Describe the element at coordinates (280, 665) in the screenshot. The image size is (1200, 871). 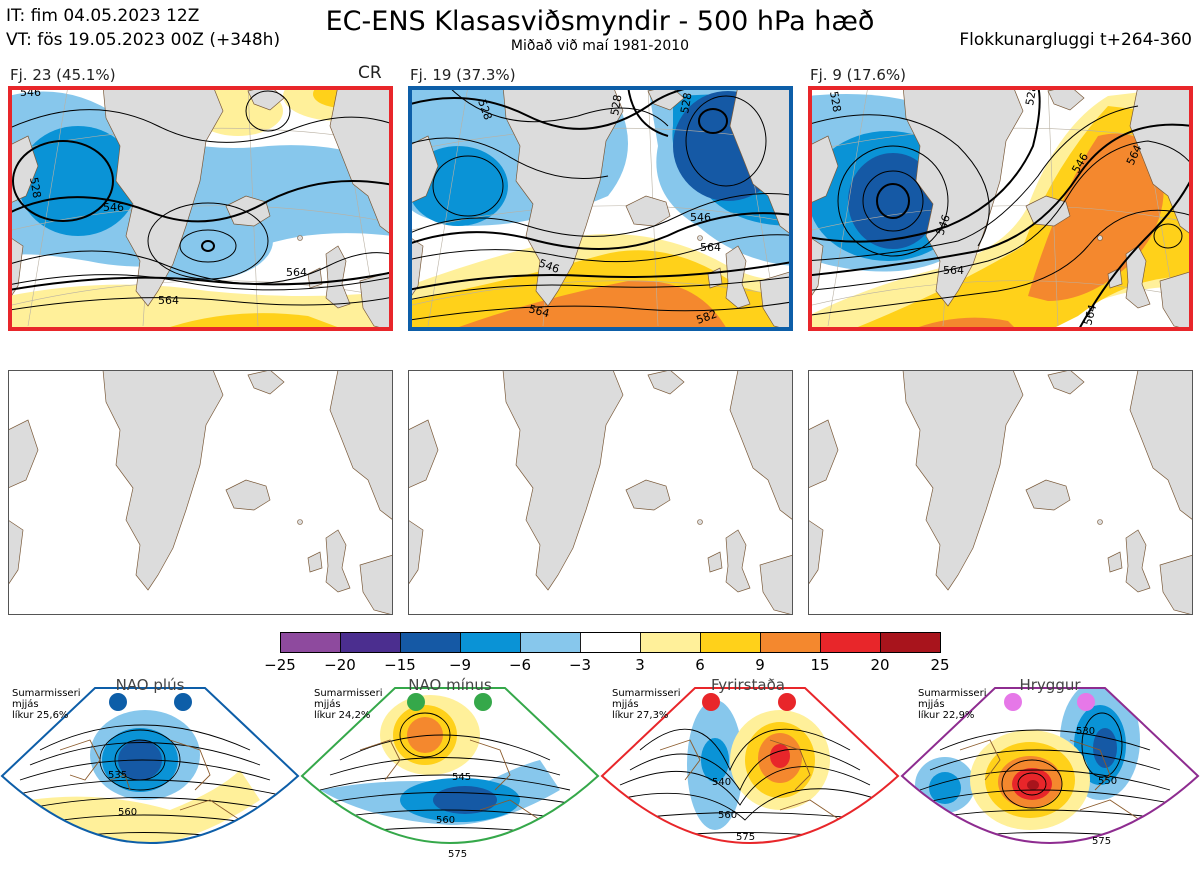
I see `colorbar-tick-label: −25` at that location.